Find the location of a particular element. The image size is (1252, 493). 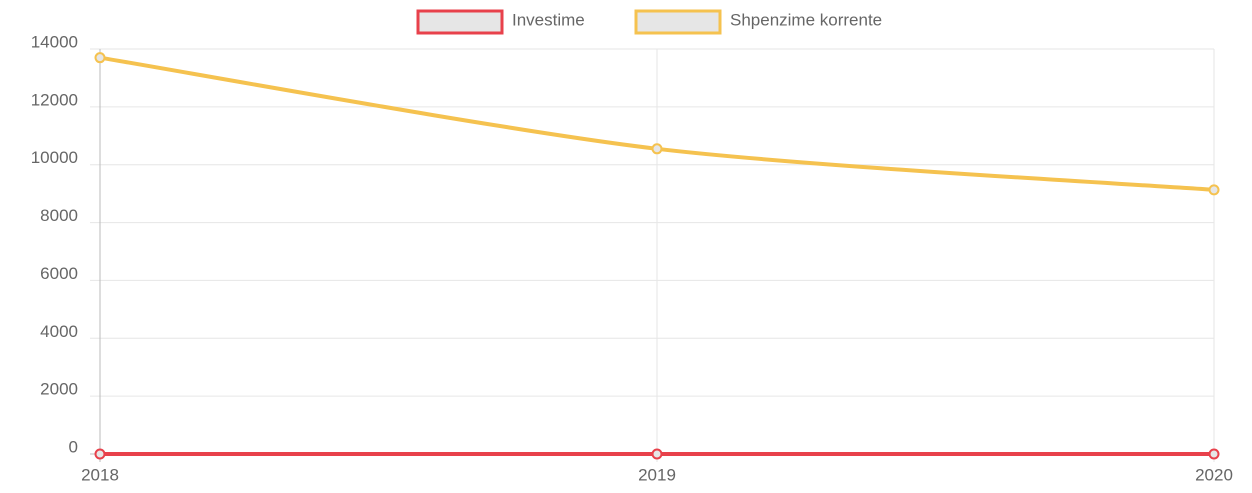

y-tick-label: 0 is located at coordinates (73, 446).